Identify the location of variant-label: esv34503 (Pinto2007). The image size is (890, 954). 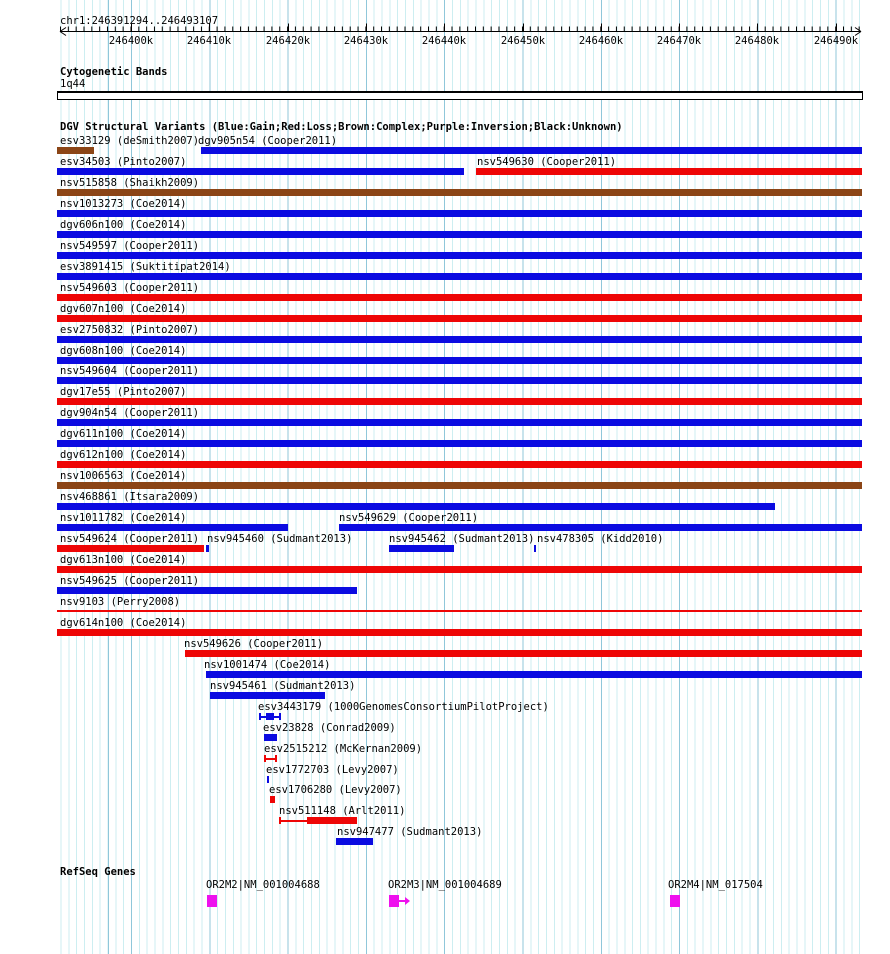
(123, 162).